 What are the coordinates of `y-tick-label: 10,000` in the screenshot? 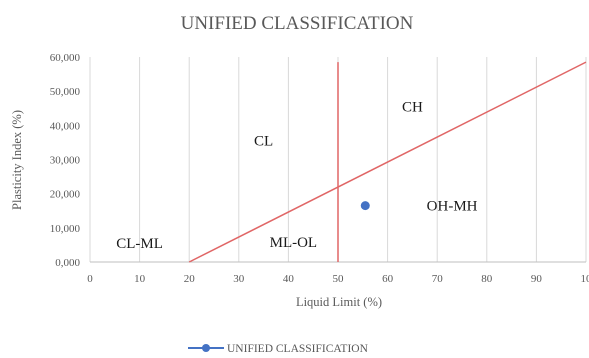 It's located at (65, 229).